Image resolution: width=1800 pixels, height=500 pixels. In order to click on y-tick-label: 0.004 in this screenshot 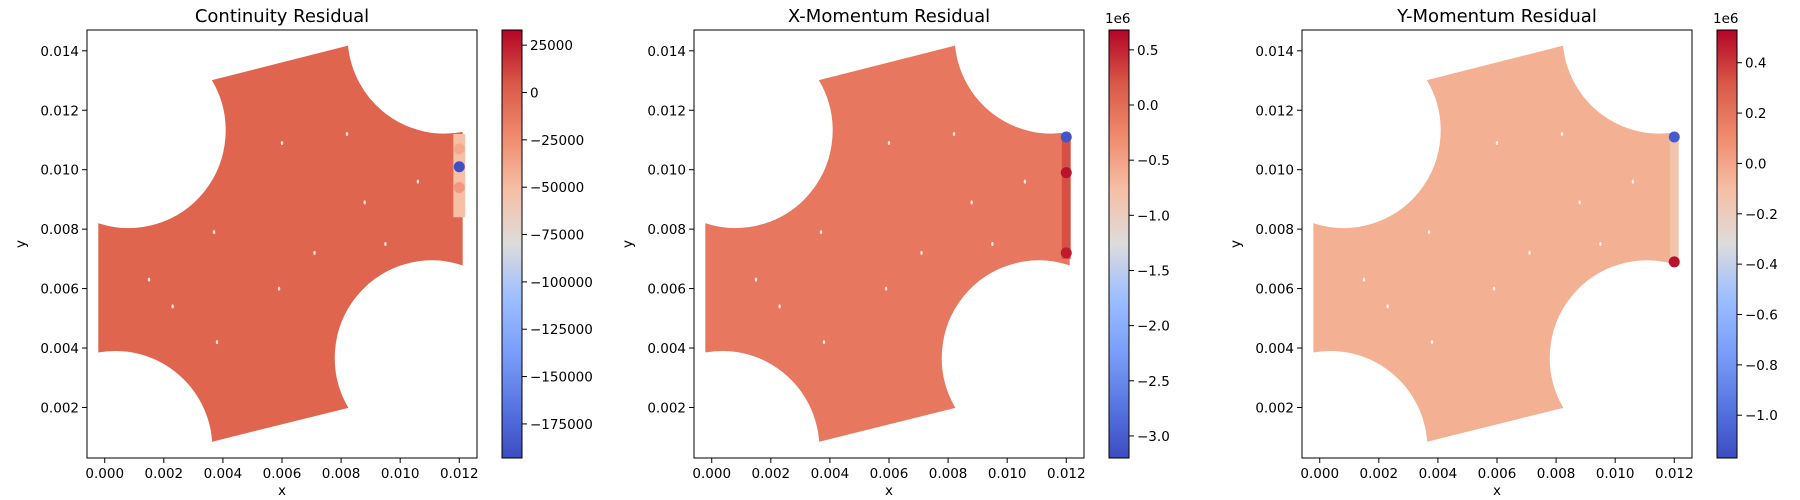, I will do `click(1274, 349)`.